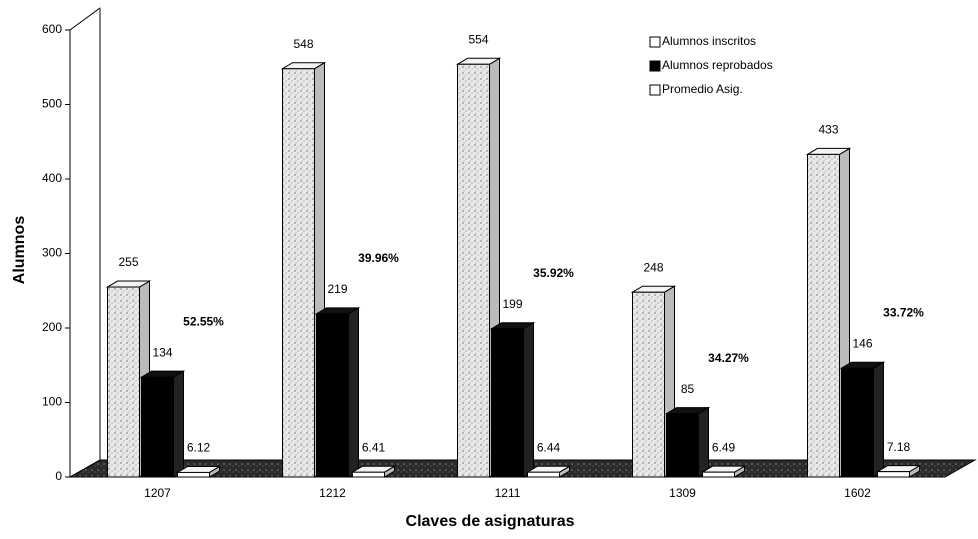 The height and width of the screenshot is (539, 978). What do you see at coordinates (128, 262) in the screenshot?
I see `value-label: 255` at bounding box center [128, 262].